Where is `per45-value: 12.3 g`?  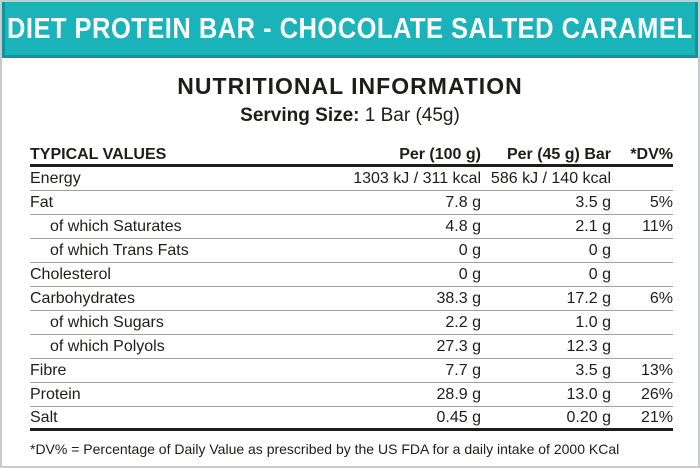
per45-value: 12.3 g is located at coordinates (588, 346).